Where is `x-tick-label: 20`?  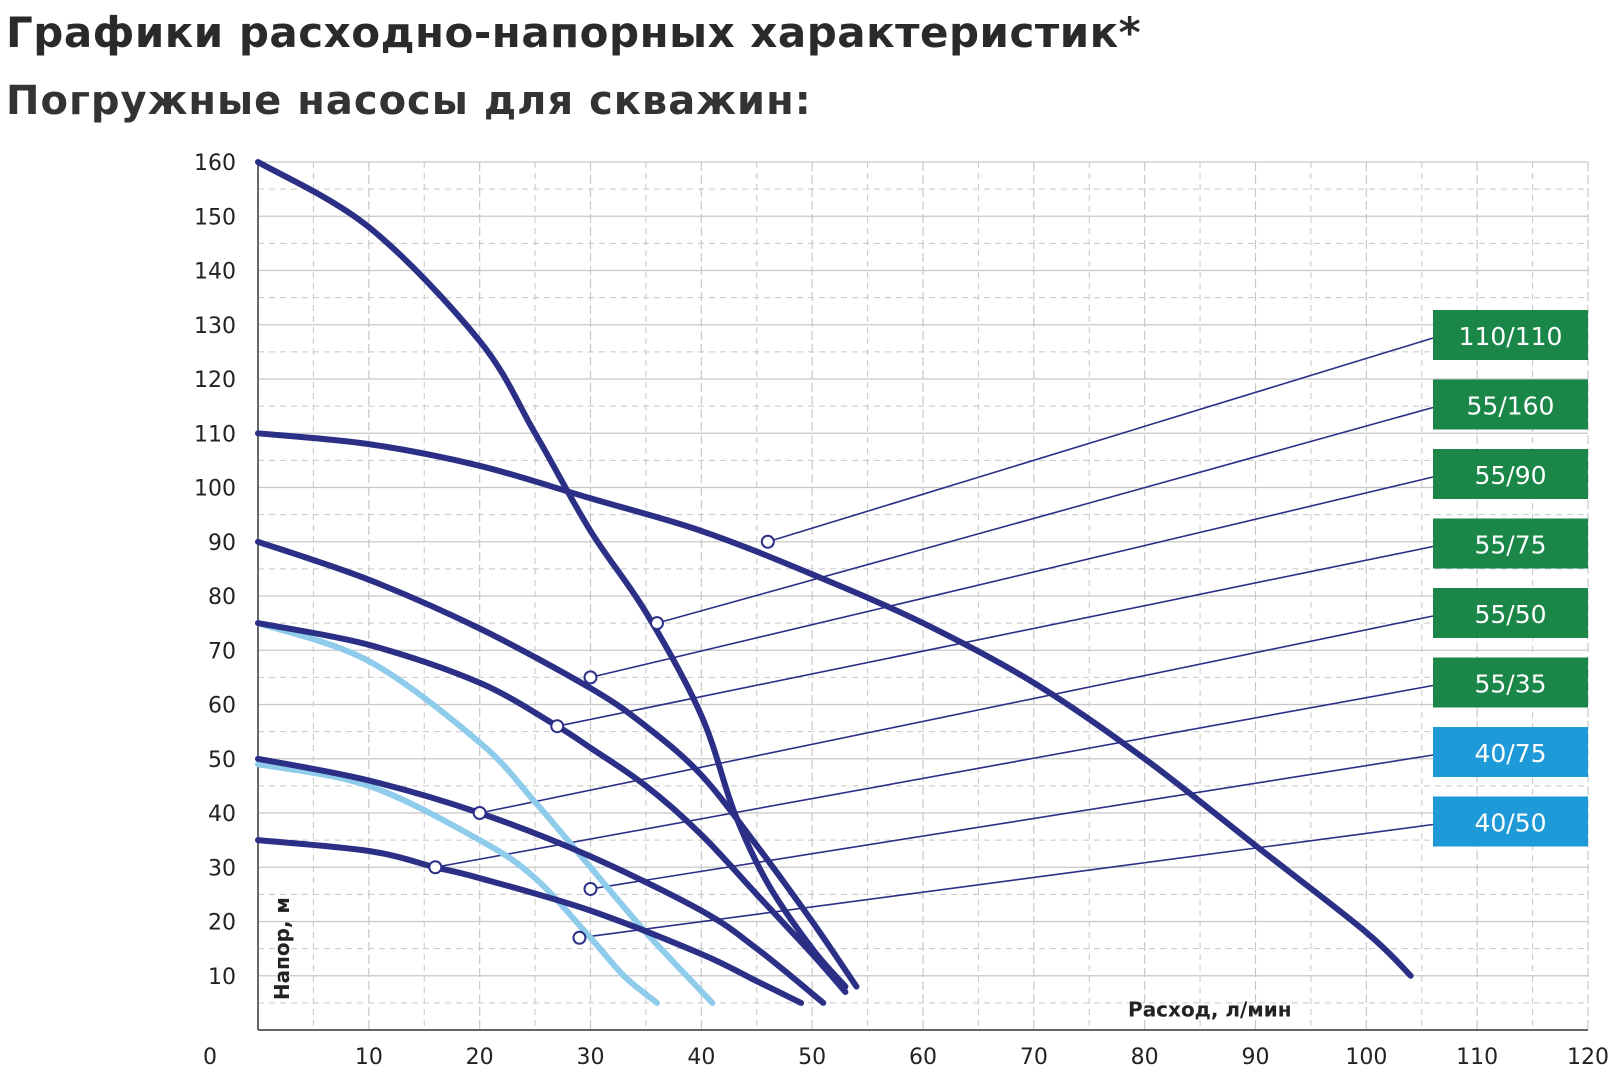
x-tick-label: 20 is located at coordinates (480, 1057).